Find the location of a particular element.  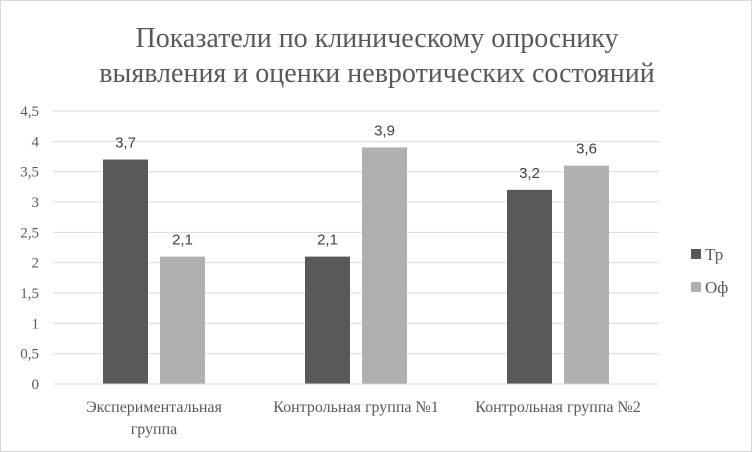

y-tick-label: 1,5 is located at coordinates (29, 294).